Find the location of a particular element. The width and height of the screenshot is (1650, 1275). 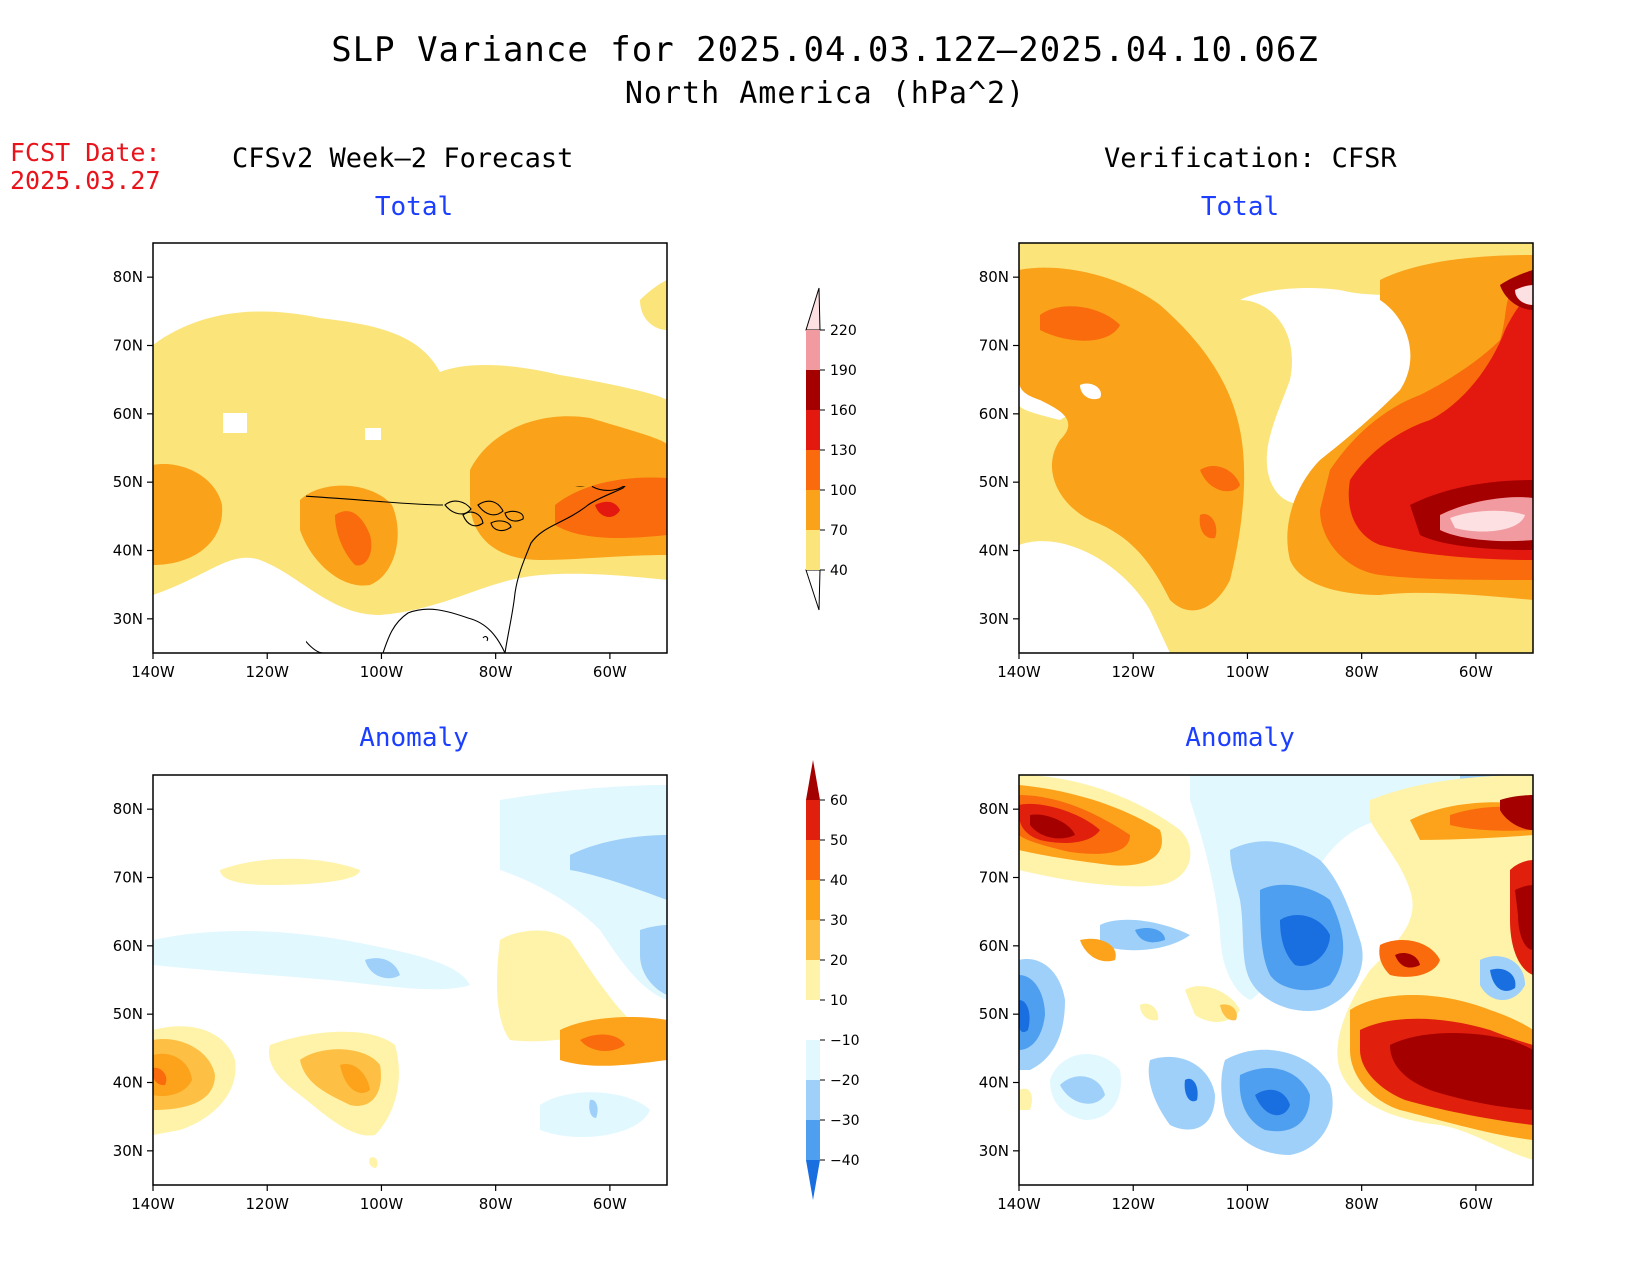

verification-anomaly-lat-label: 40N is located at coordinates (994, 1083).